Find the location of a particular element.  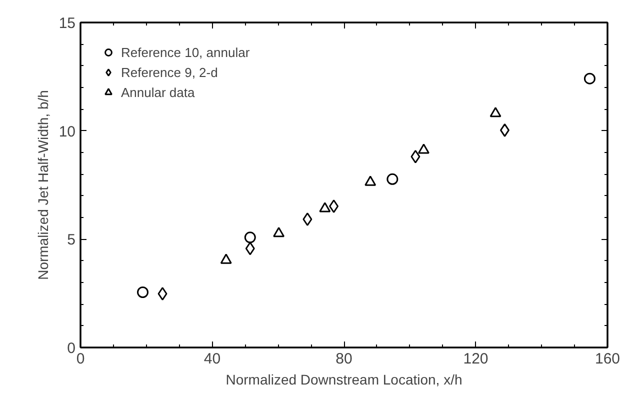

y-tick-label: 15 is located at coordinates (67, 23).